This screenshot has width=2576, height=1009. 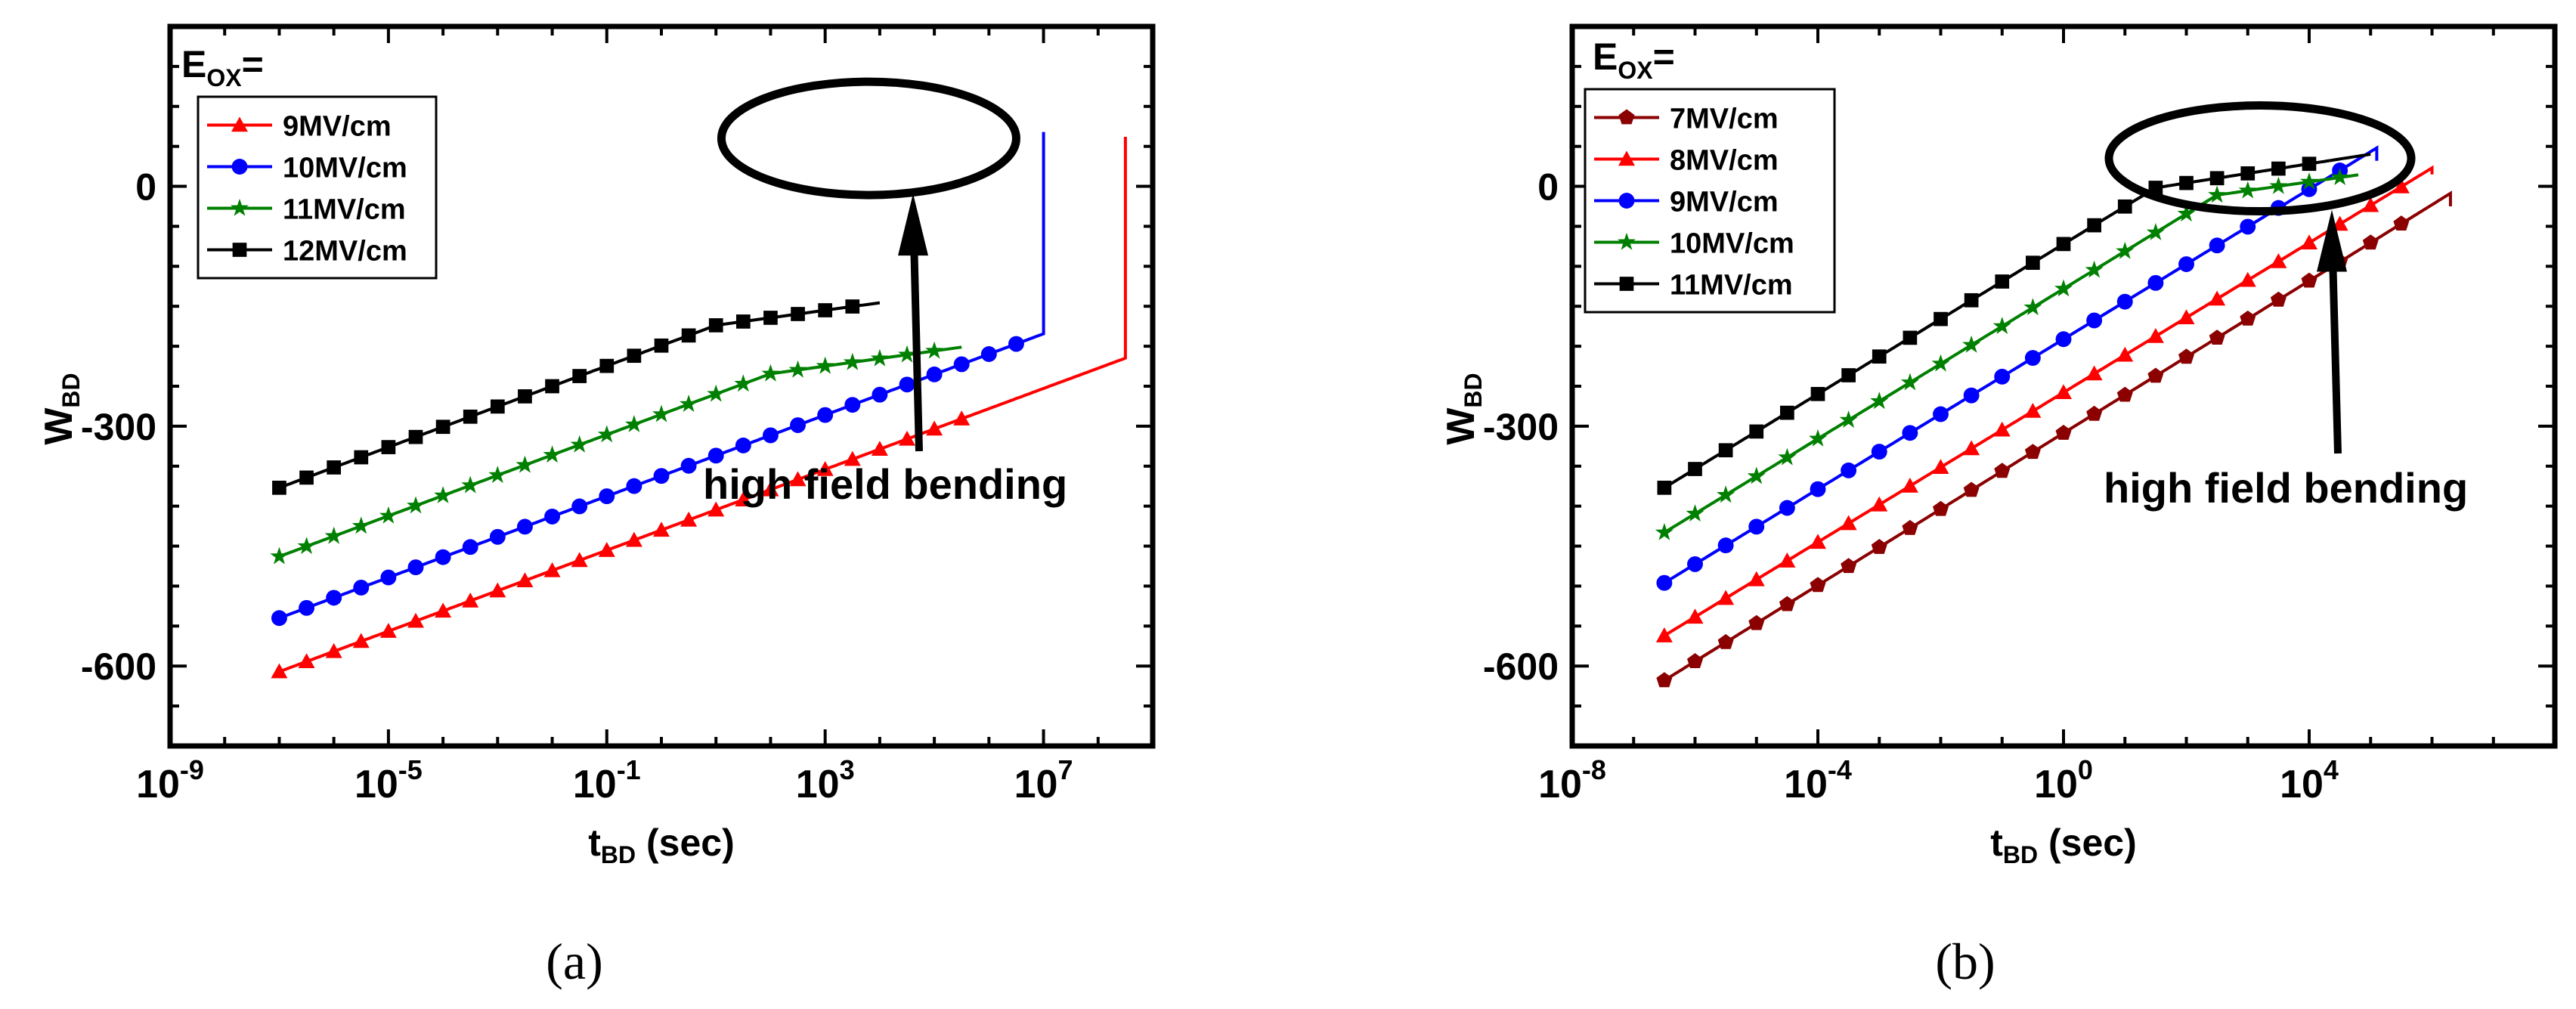 I want to click on x-tick-label: 10⁷, so click(x=1043, y=780).